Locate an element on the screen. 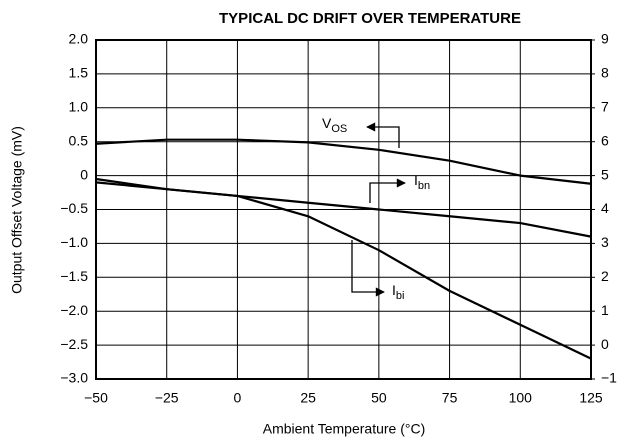  y-tick-label: −3.0 is located at coordinates (74, 378).